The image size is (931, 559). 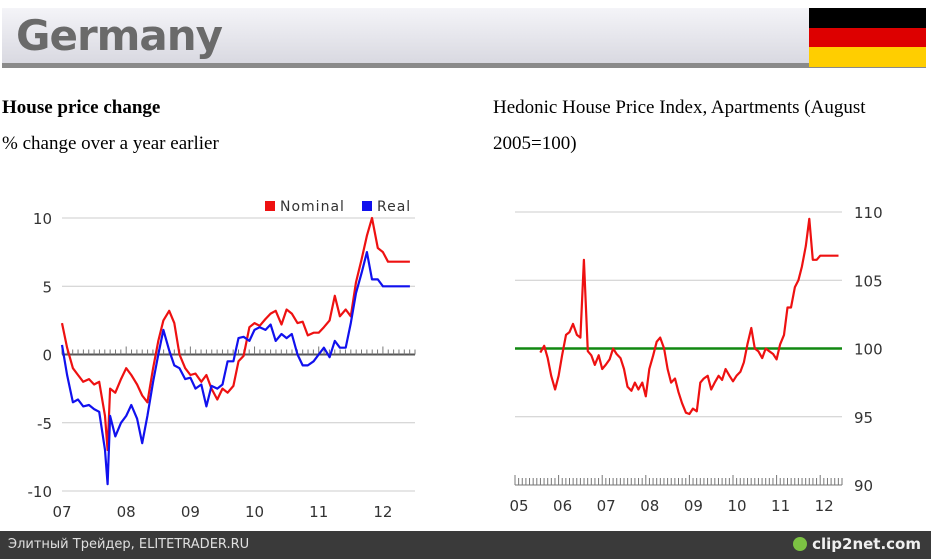 I want to click on y-tick-label: 5, so click(x=47, y=287).